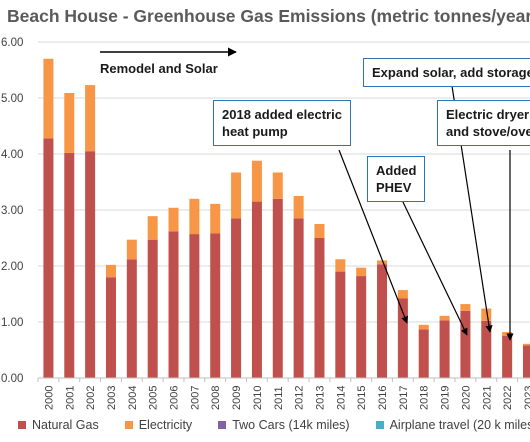  What do you see at coordinates (486, 314) in the screenshot?
I see `bar-electricity-2021` at bounding box center [486, 314].